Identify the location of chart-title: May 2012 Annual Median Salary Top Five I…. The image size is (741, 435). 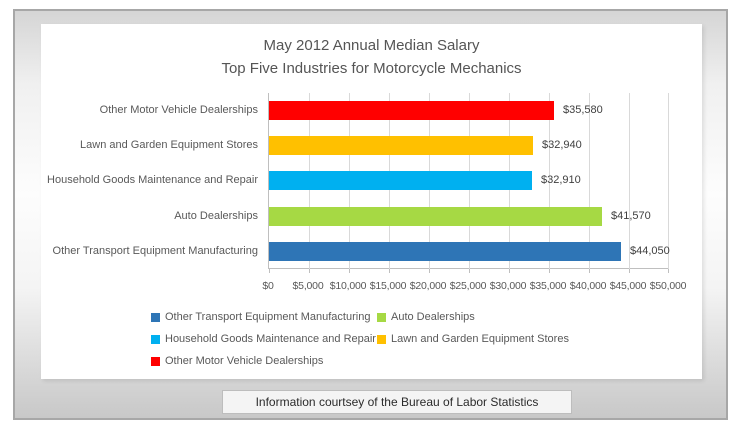
(371, 57).